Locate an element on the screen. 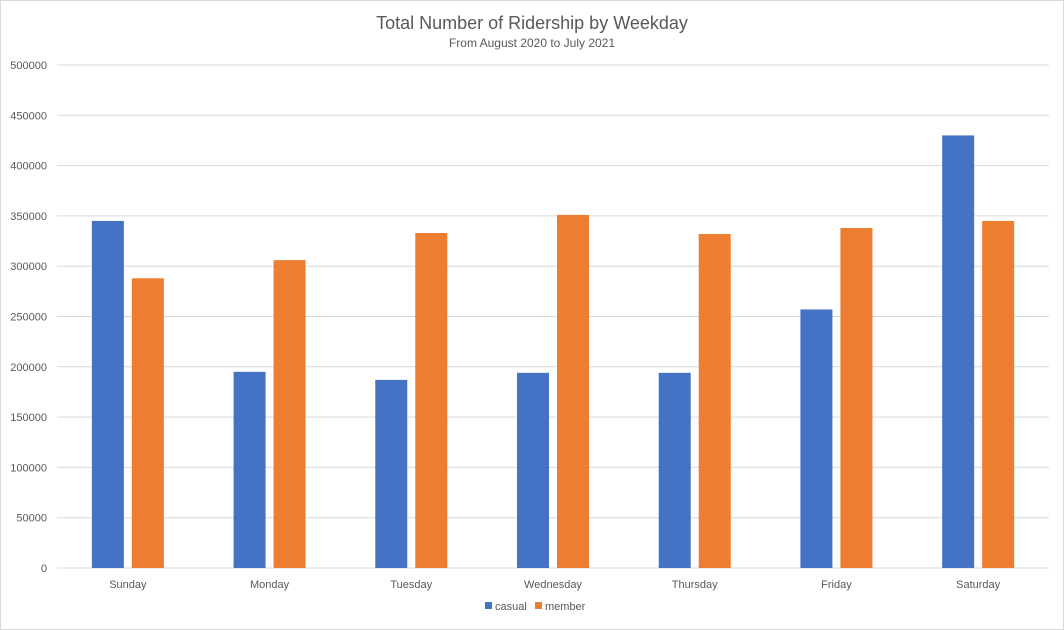  x-tick-label: Saturday is located at coordinates (978, 585).